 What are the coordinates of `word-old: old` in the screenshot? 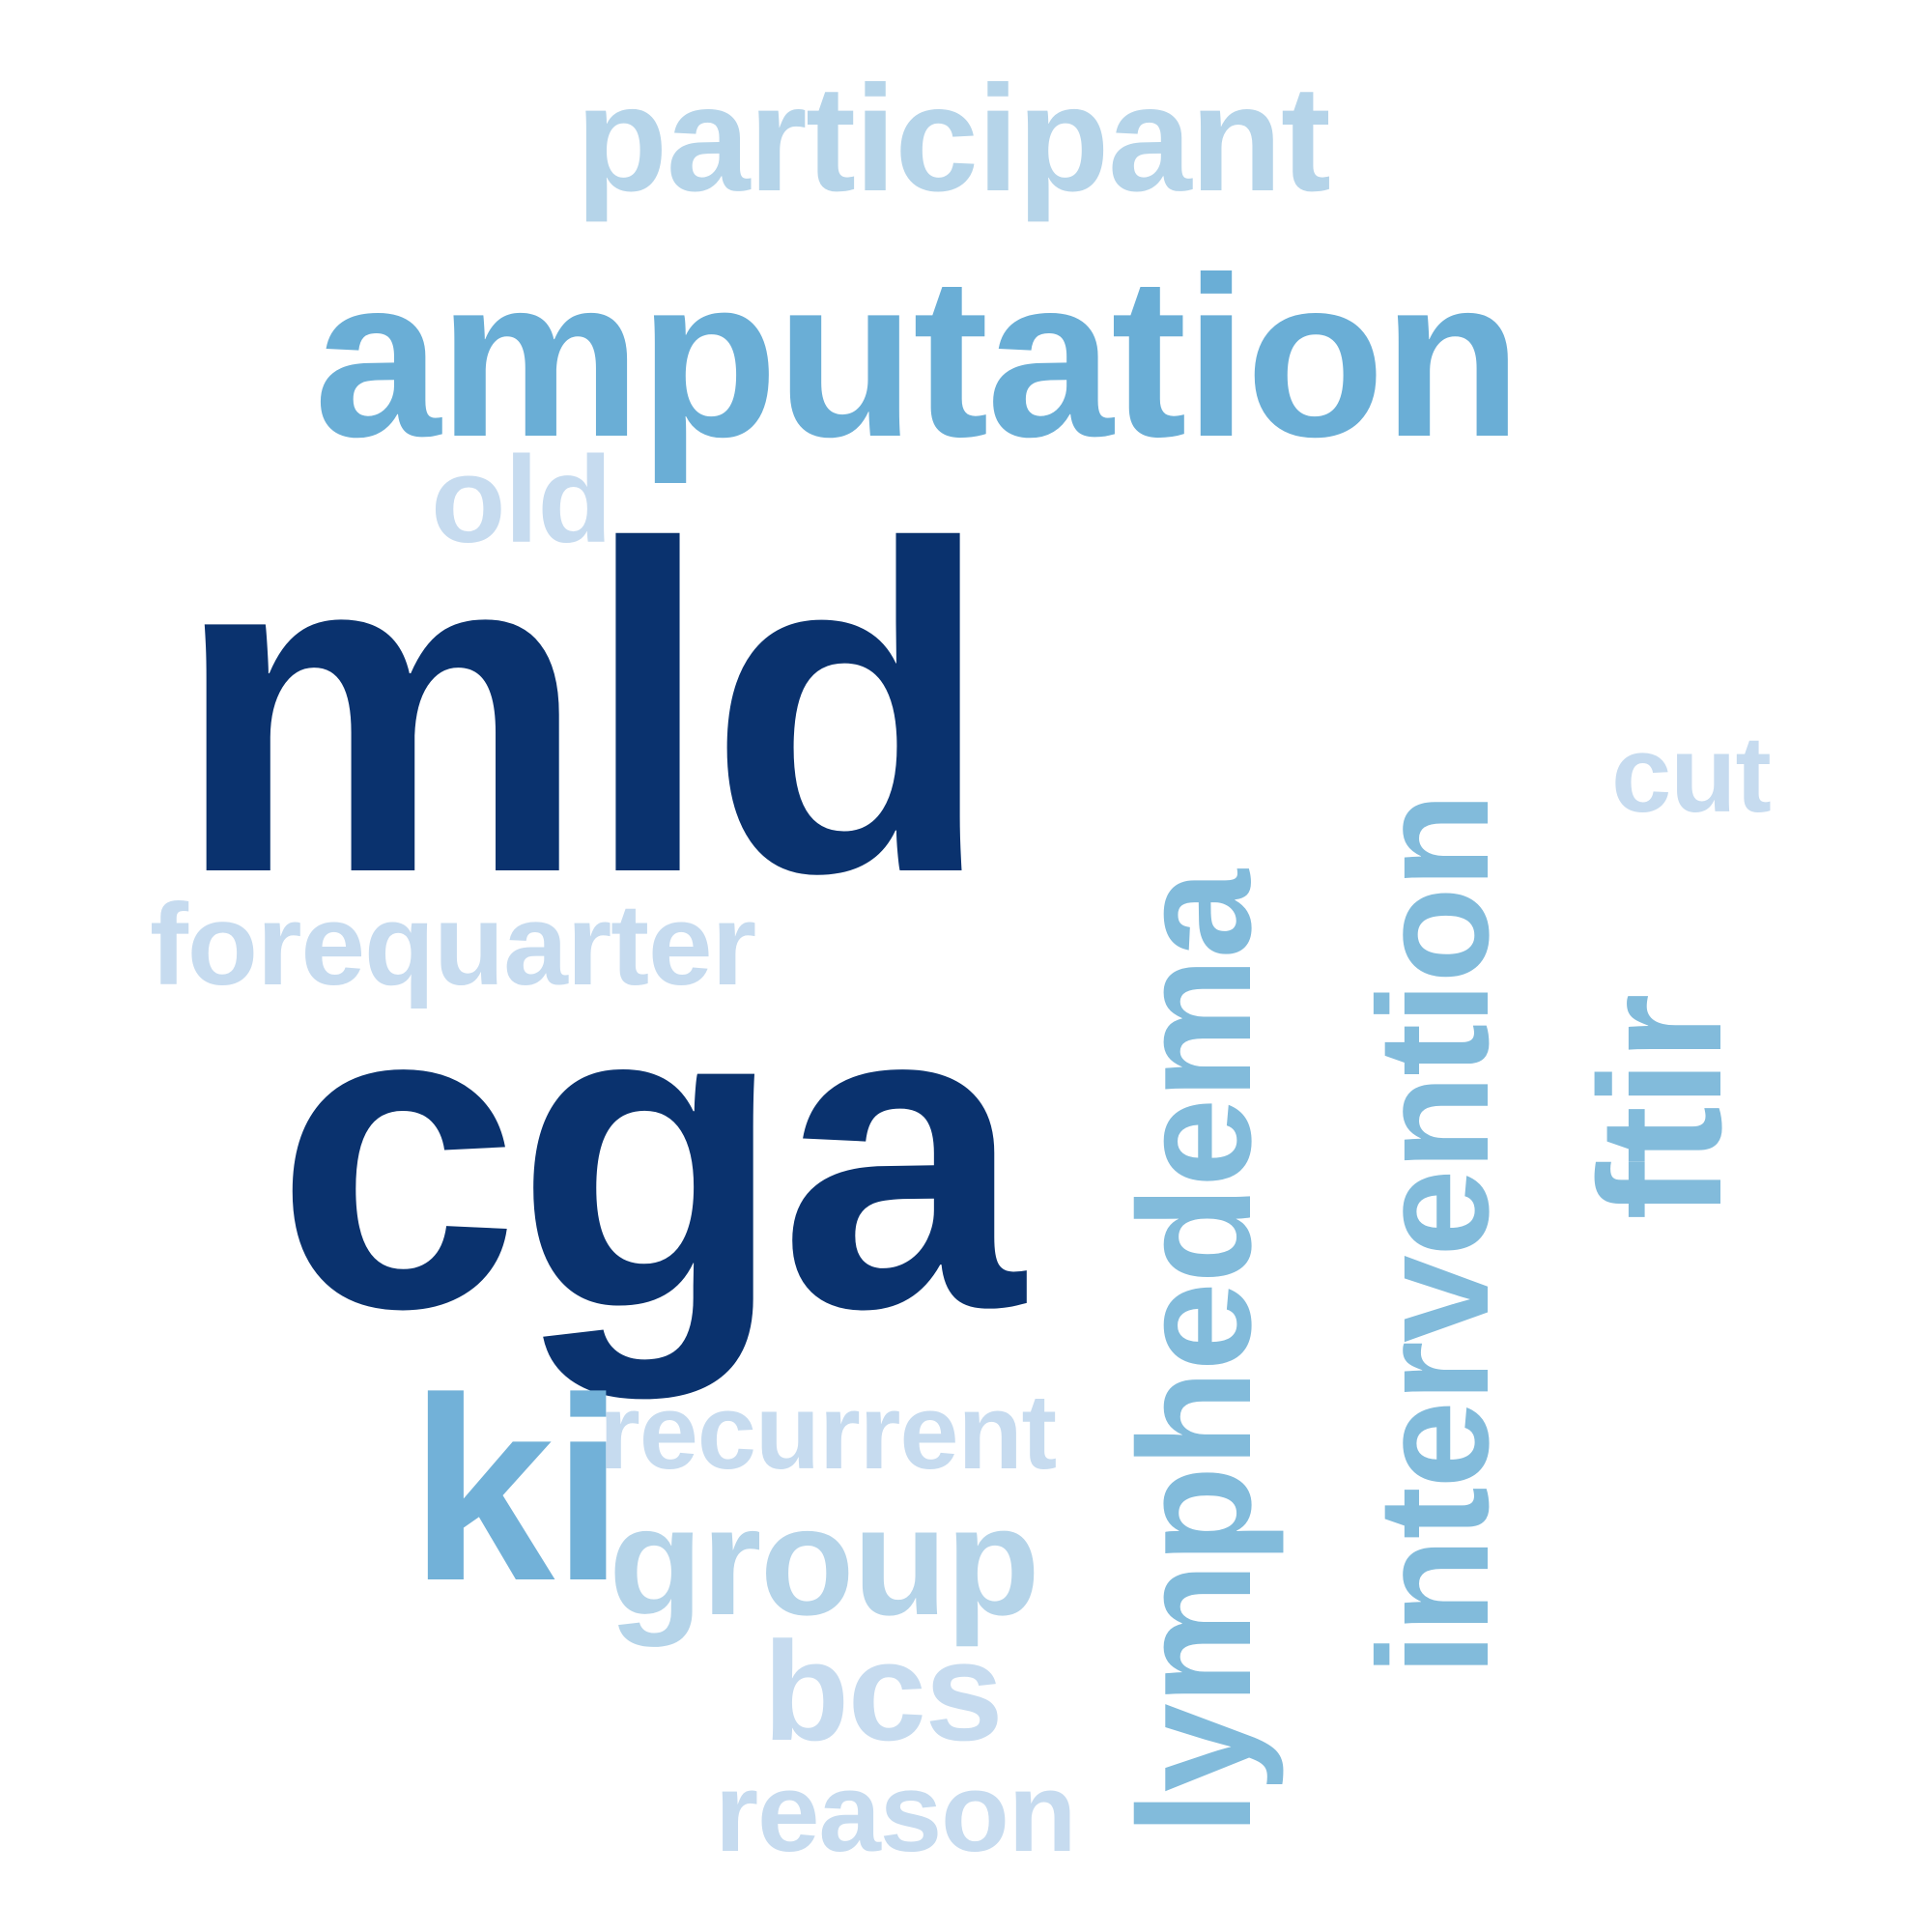 It's located at (521, 499).